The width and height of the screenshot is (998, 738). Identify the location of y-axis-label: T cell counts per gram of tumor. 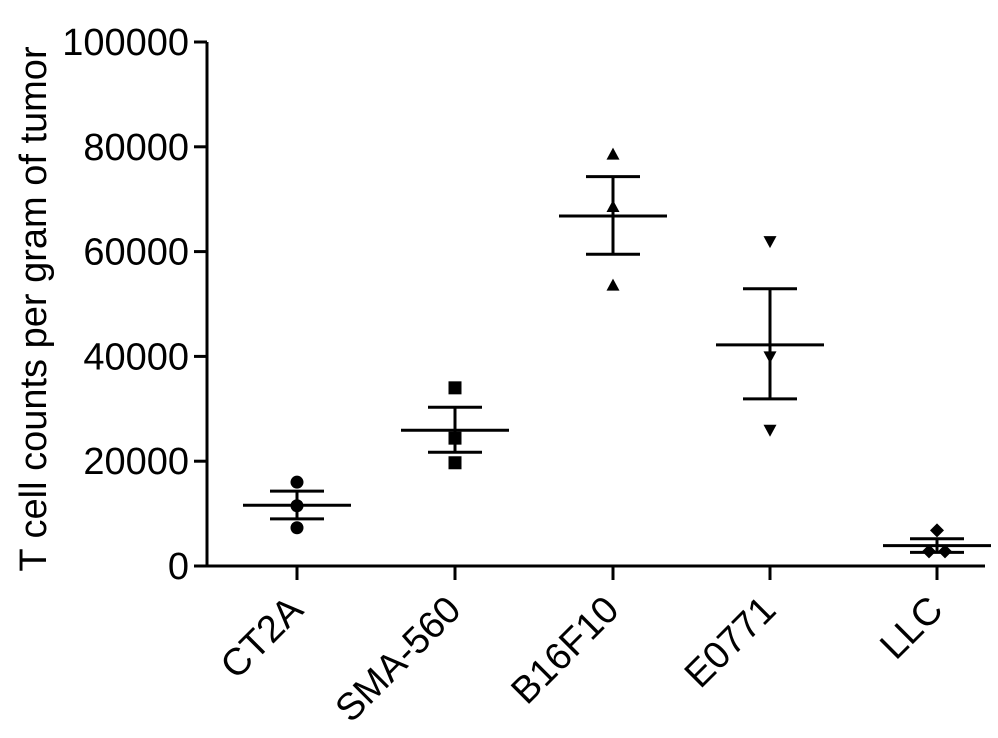
(34, 309).